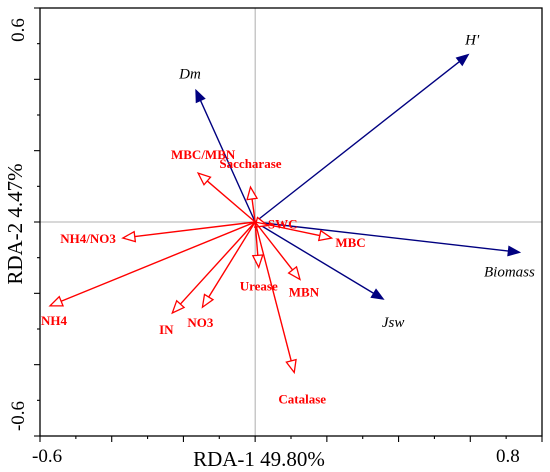  What do you see at coordinates (283, 224) in the screenshot?
I see `vector-label: SWC` at bounding box center [283, 224].